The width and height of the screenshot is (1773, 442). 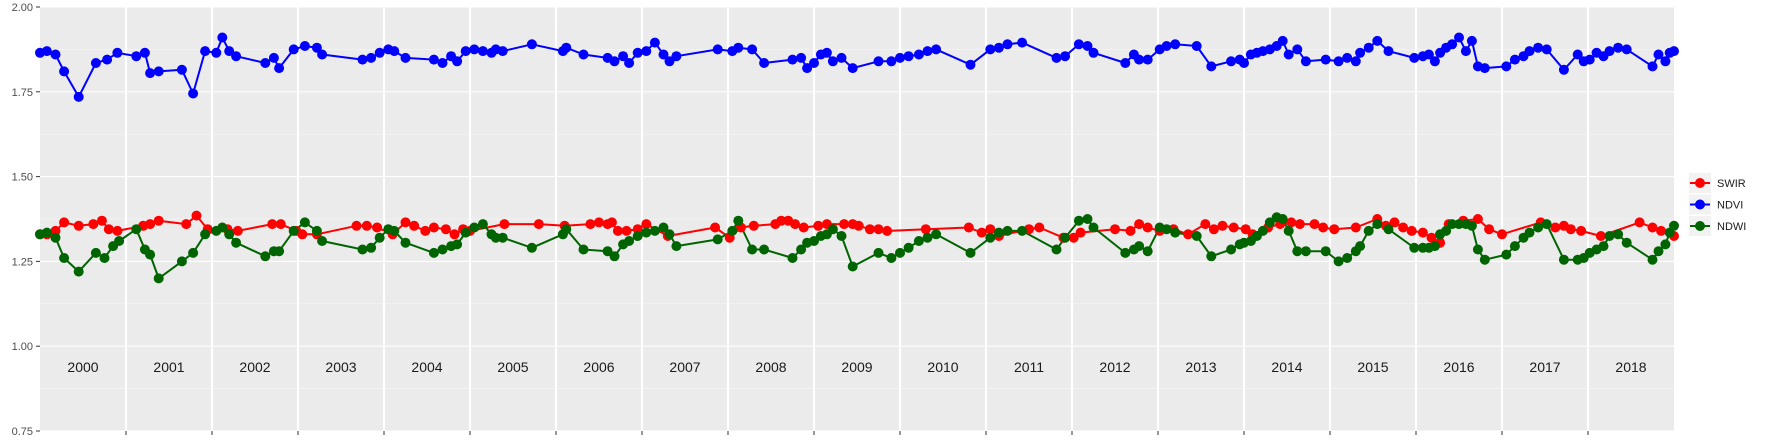 What do you see at coordinates (1700, 226) in the screenshot?
I see `legend-key-ndwi` at bounding box center [1700, 226].